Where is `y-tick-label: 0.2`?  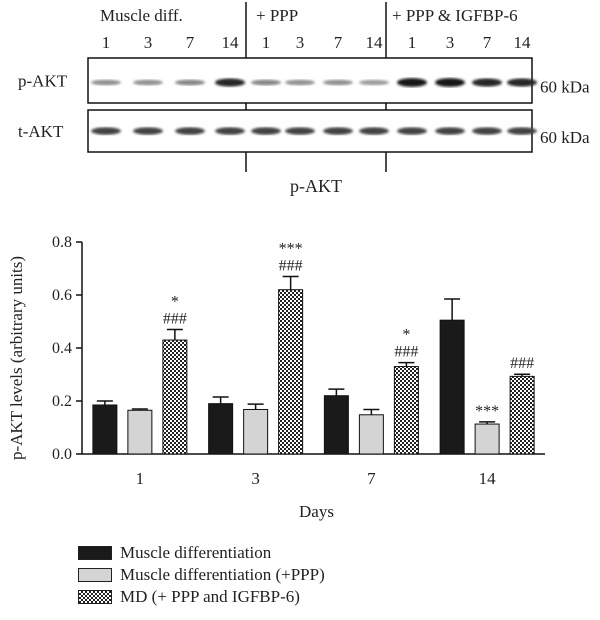
y-tick-label: 0.2 is located at coordinates (62, 401).